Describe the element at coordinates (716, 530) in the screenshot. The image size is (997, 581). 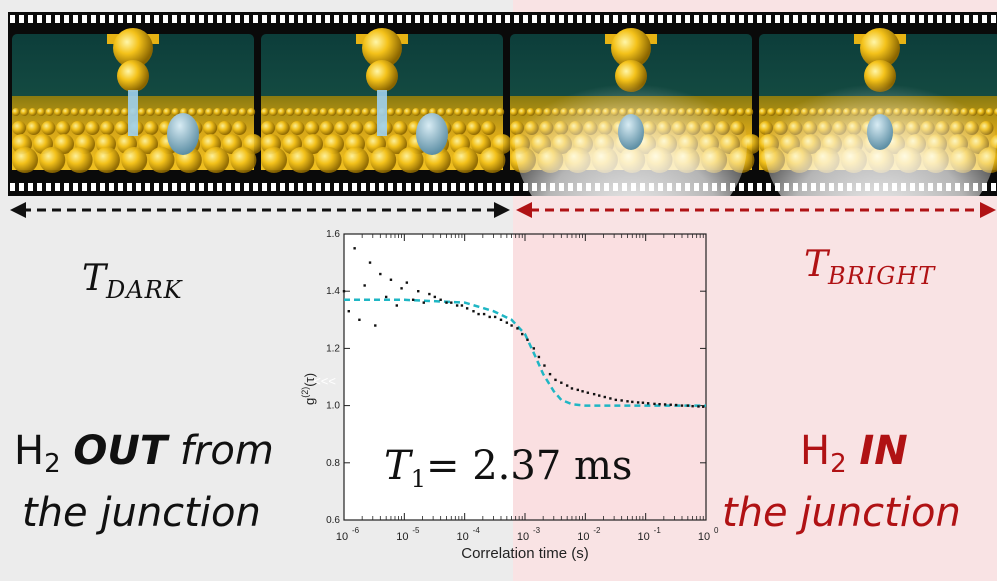
I see `x-tick-exponent: 0` at that location.